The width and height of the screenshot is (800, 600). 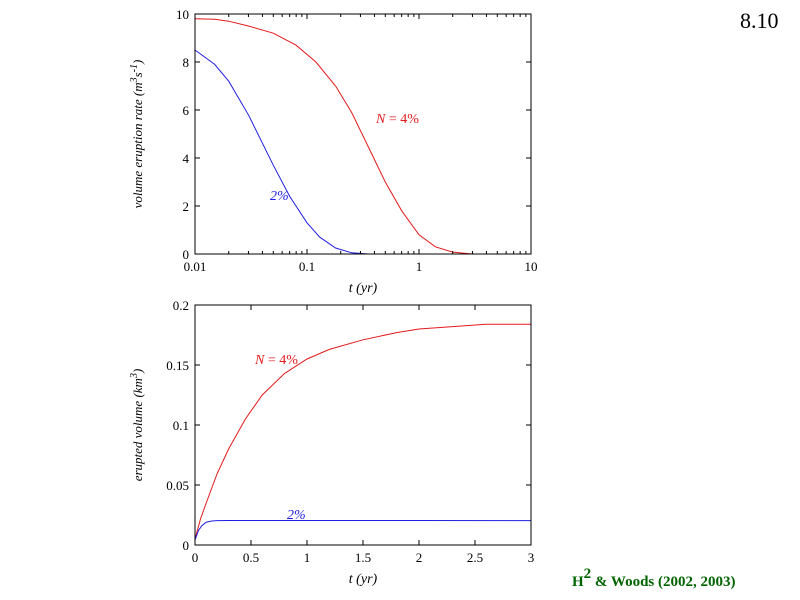 I want to click on x-tick-label: 2, so click(x=419, y=557).